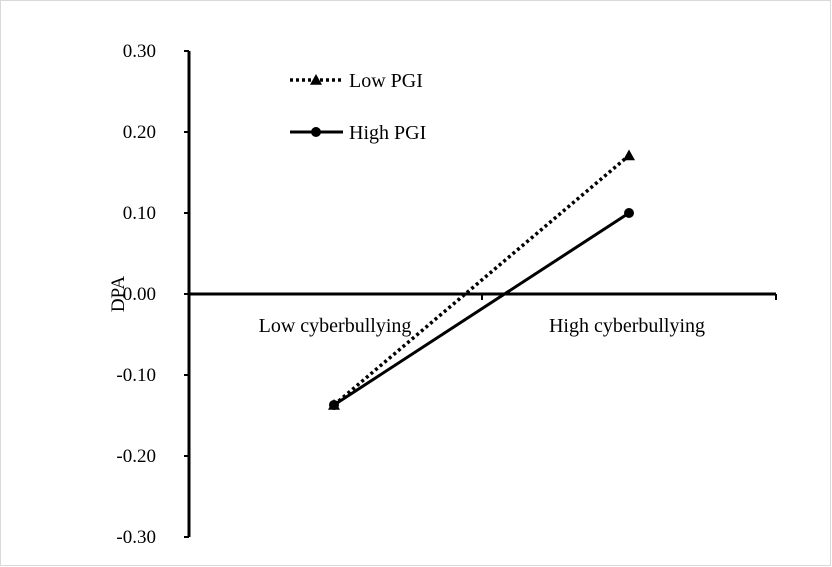 This screenshot has height=567, width=832. I want to click on series-line, so click(481, 309).